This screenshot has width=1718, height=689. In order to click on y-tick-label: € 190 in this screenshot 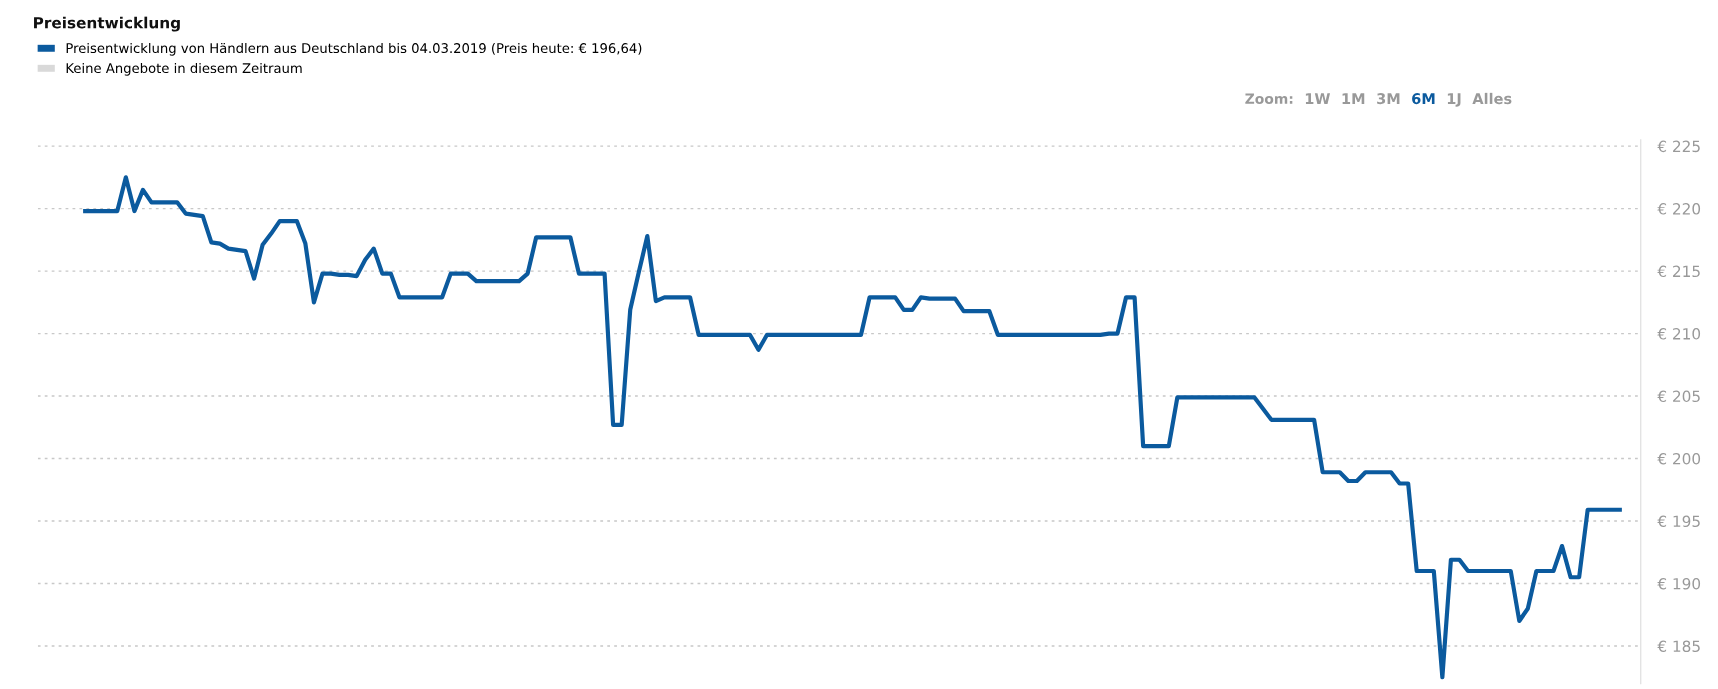, I will do `click(1679, 583)`.